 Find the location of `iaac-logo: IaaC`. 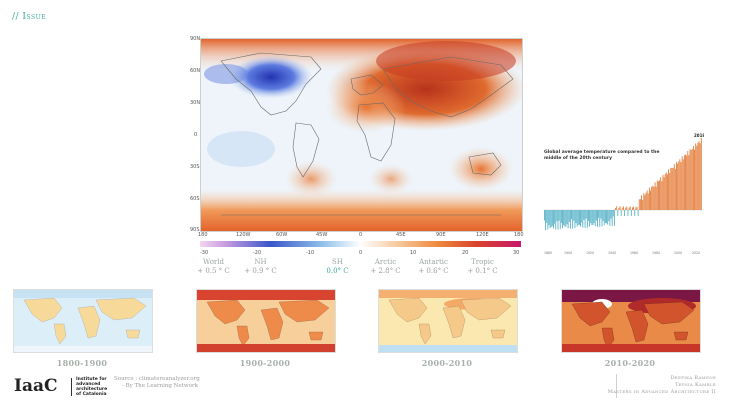

iaac-logo: IaaC is located at coordinates (36, 386).